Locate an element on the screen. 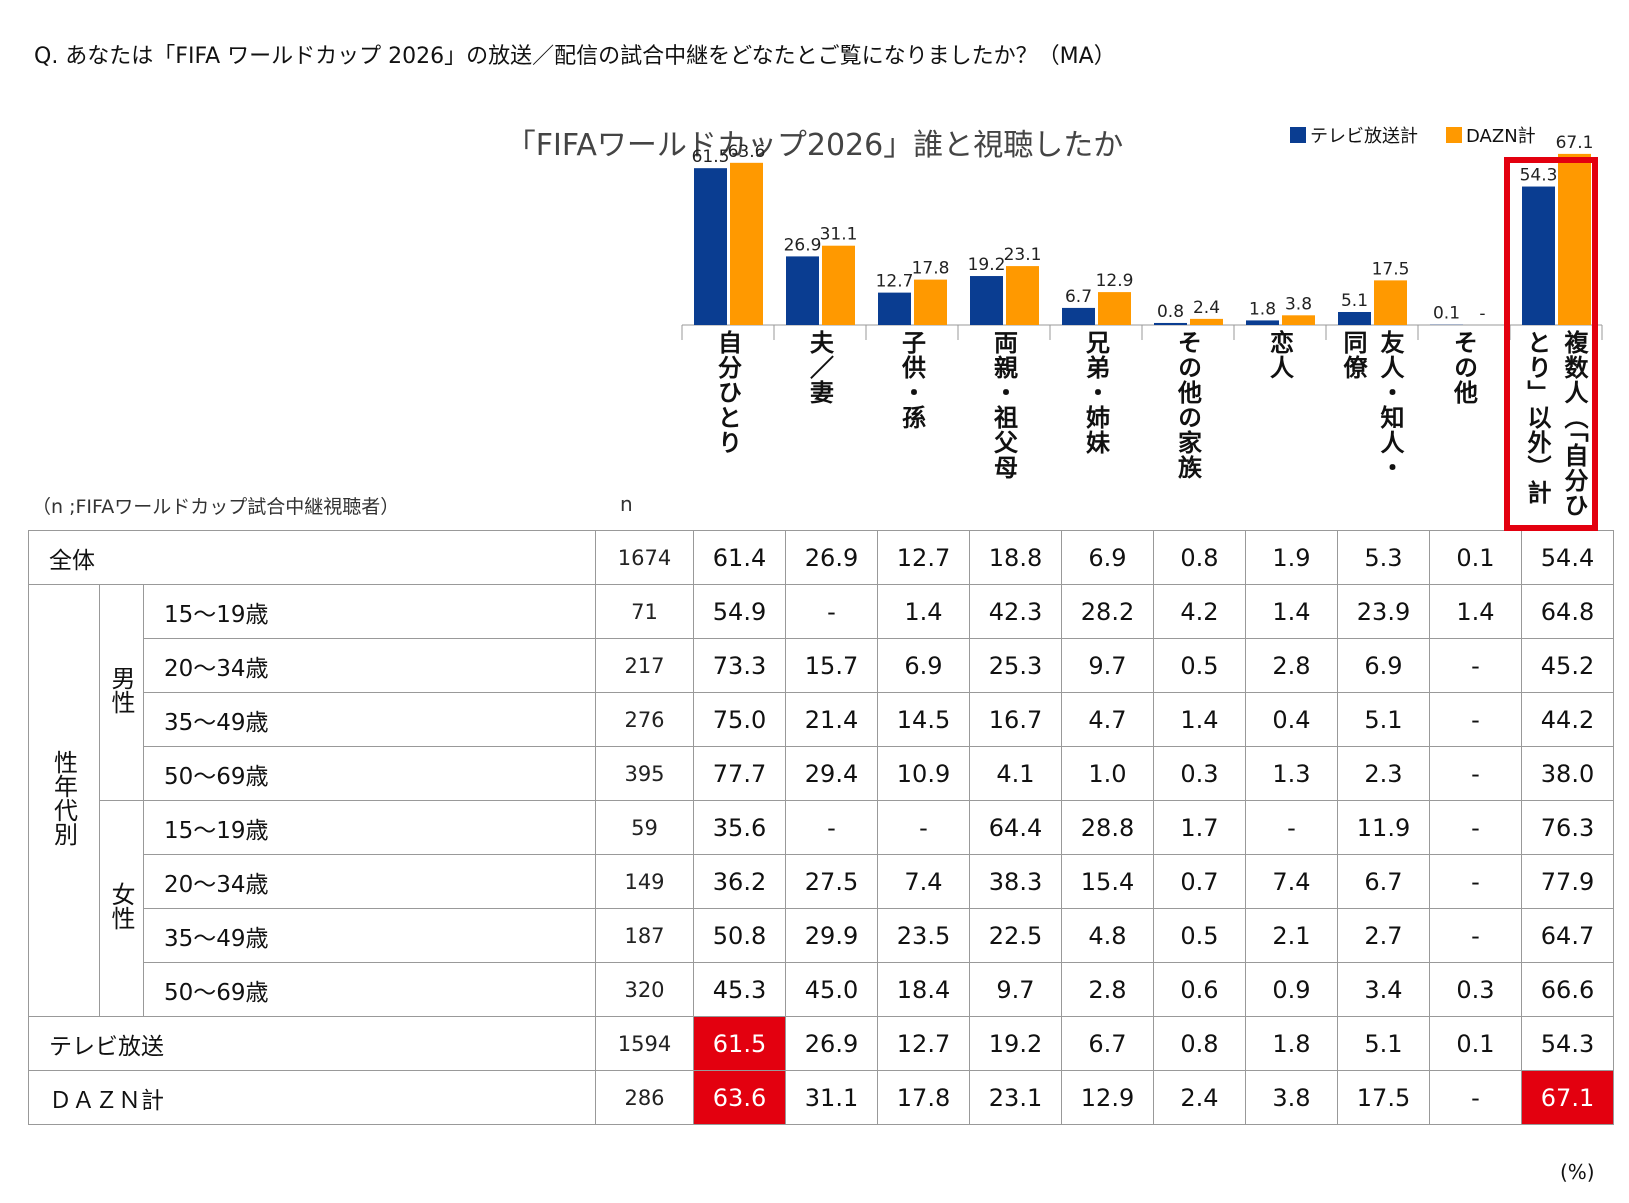 This screenshot has width=1629, height=1203. value-cell: 45.2 is located at coordinates (1567, 665).